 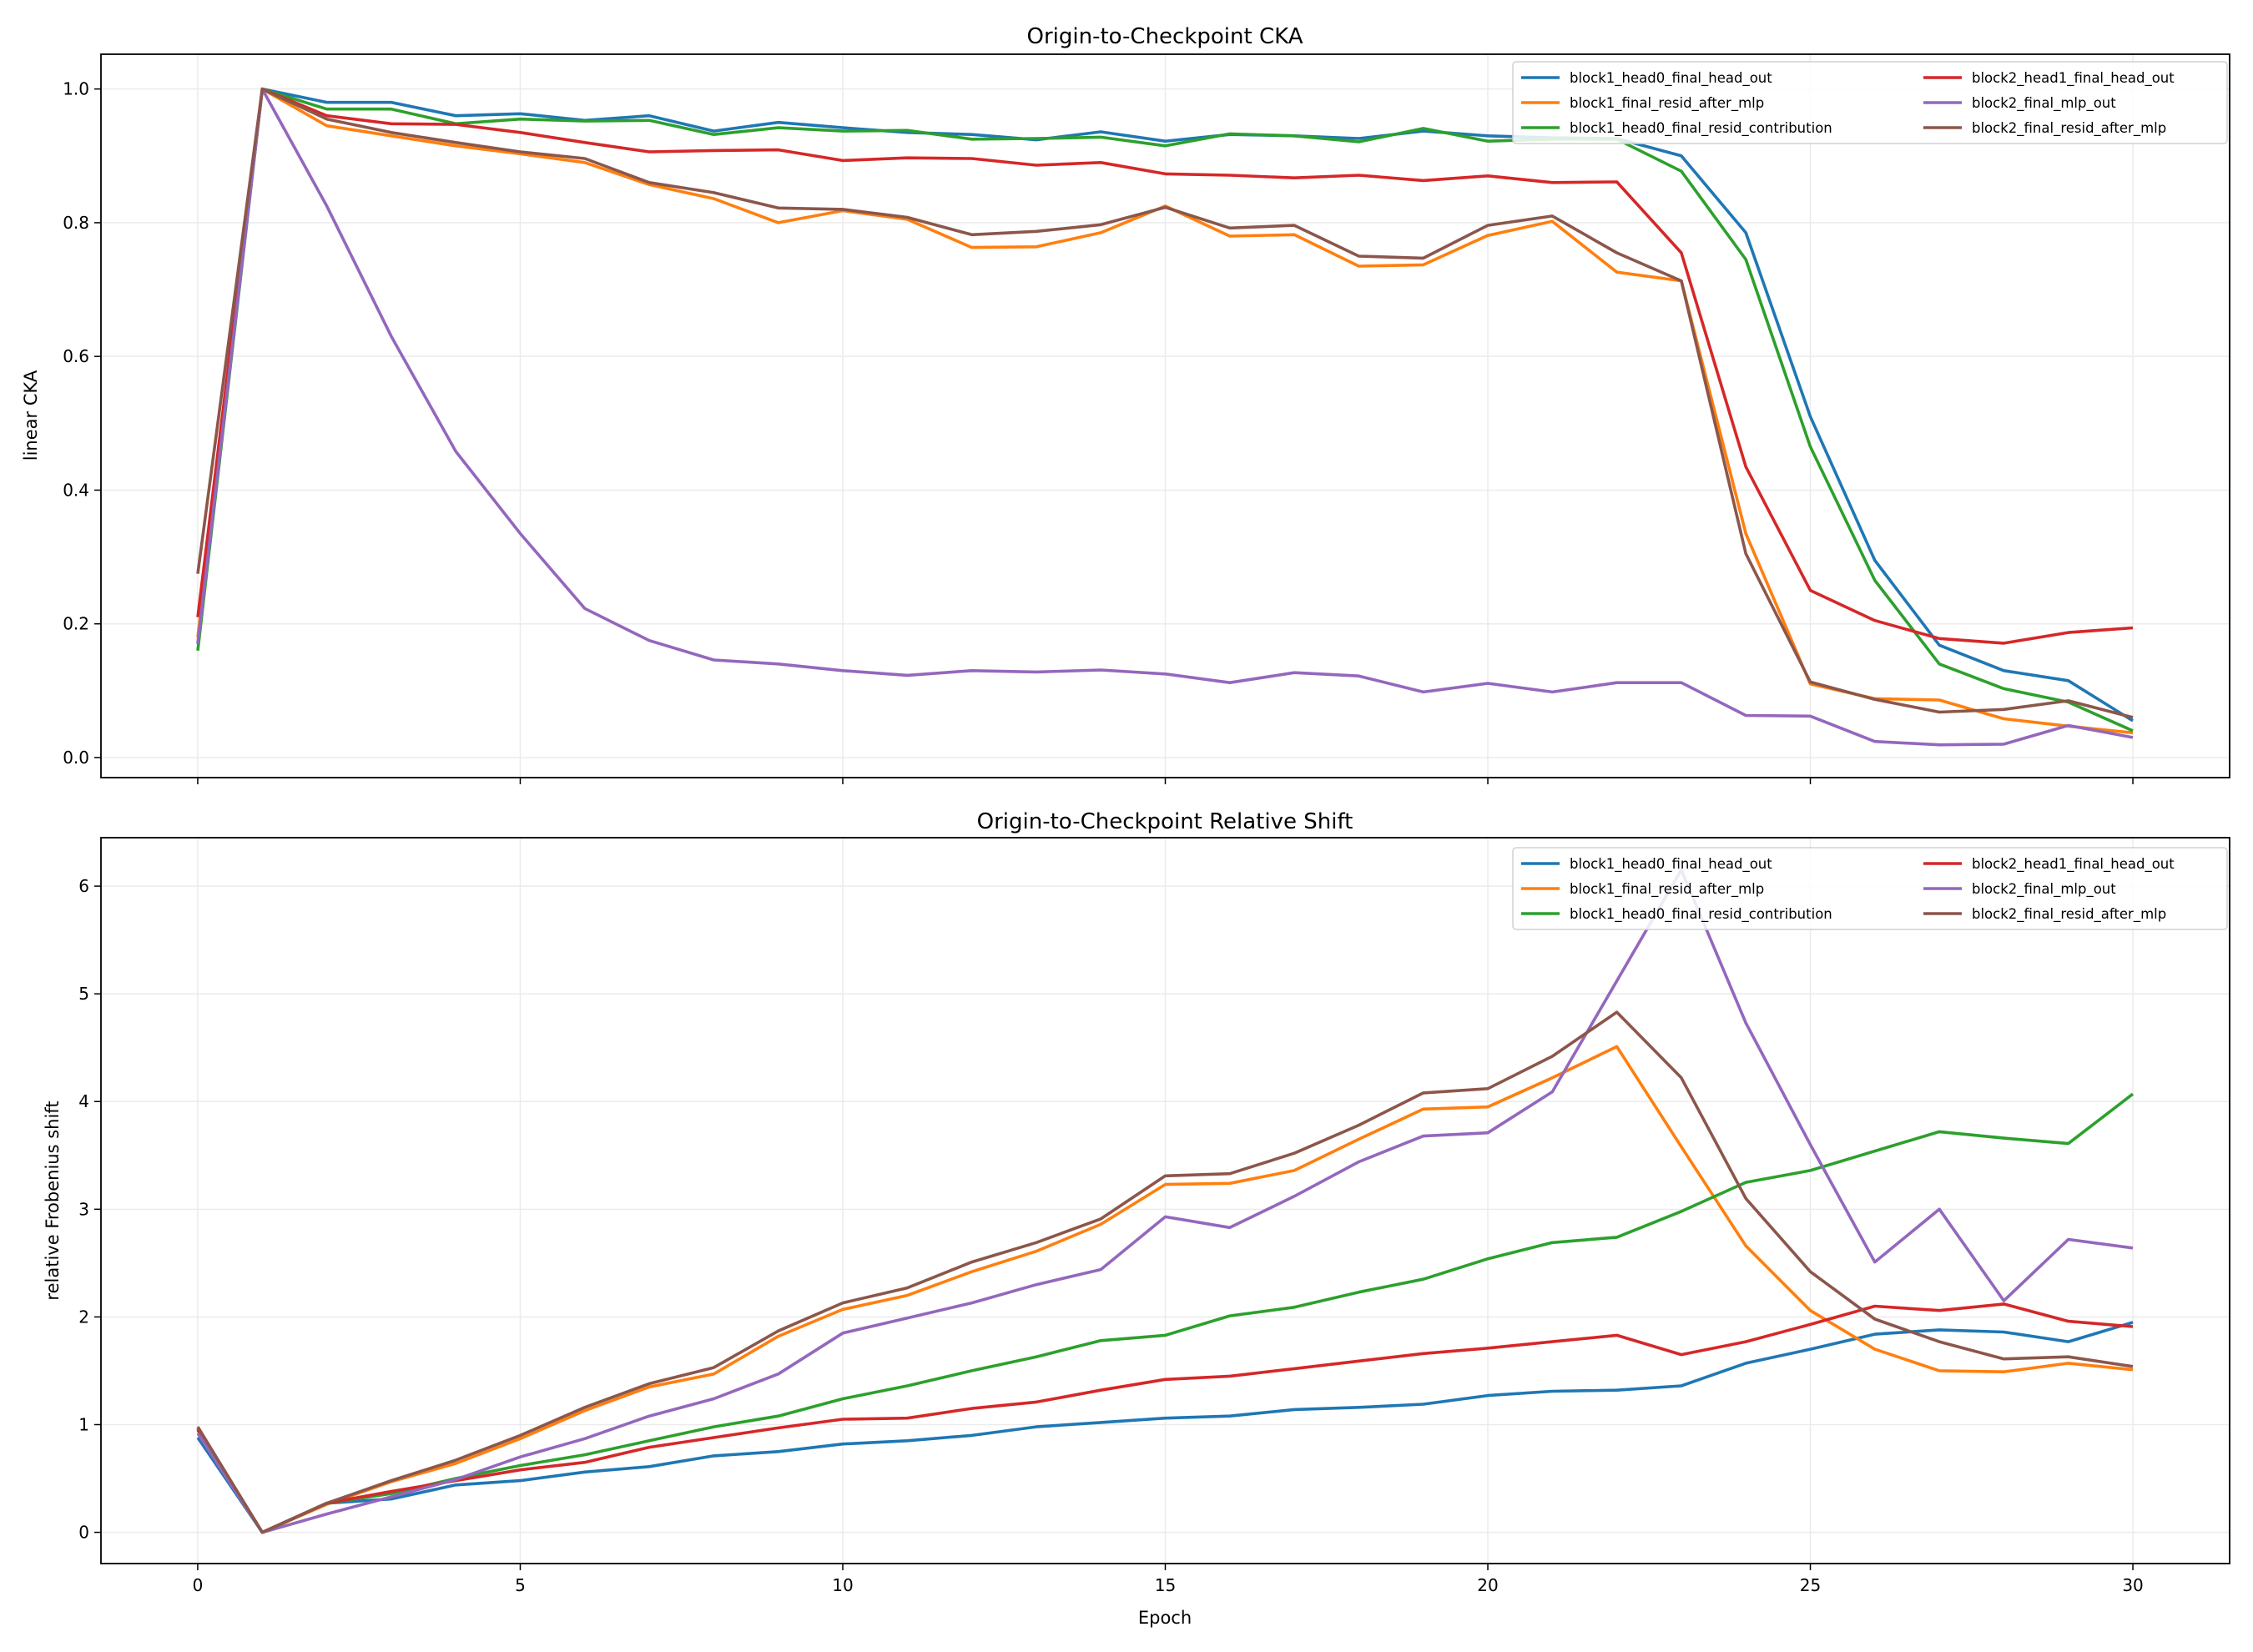 What do you see at coordinates (83, 994) in the screenshot?
I see `shift-y-tick-label: 5` at bounding box center [83, 994].